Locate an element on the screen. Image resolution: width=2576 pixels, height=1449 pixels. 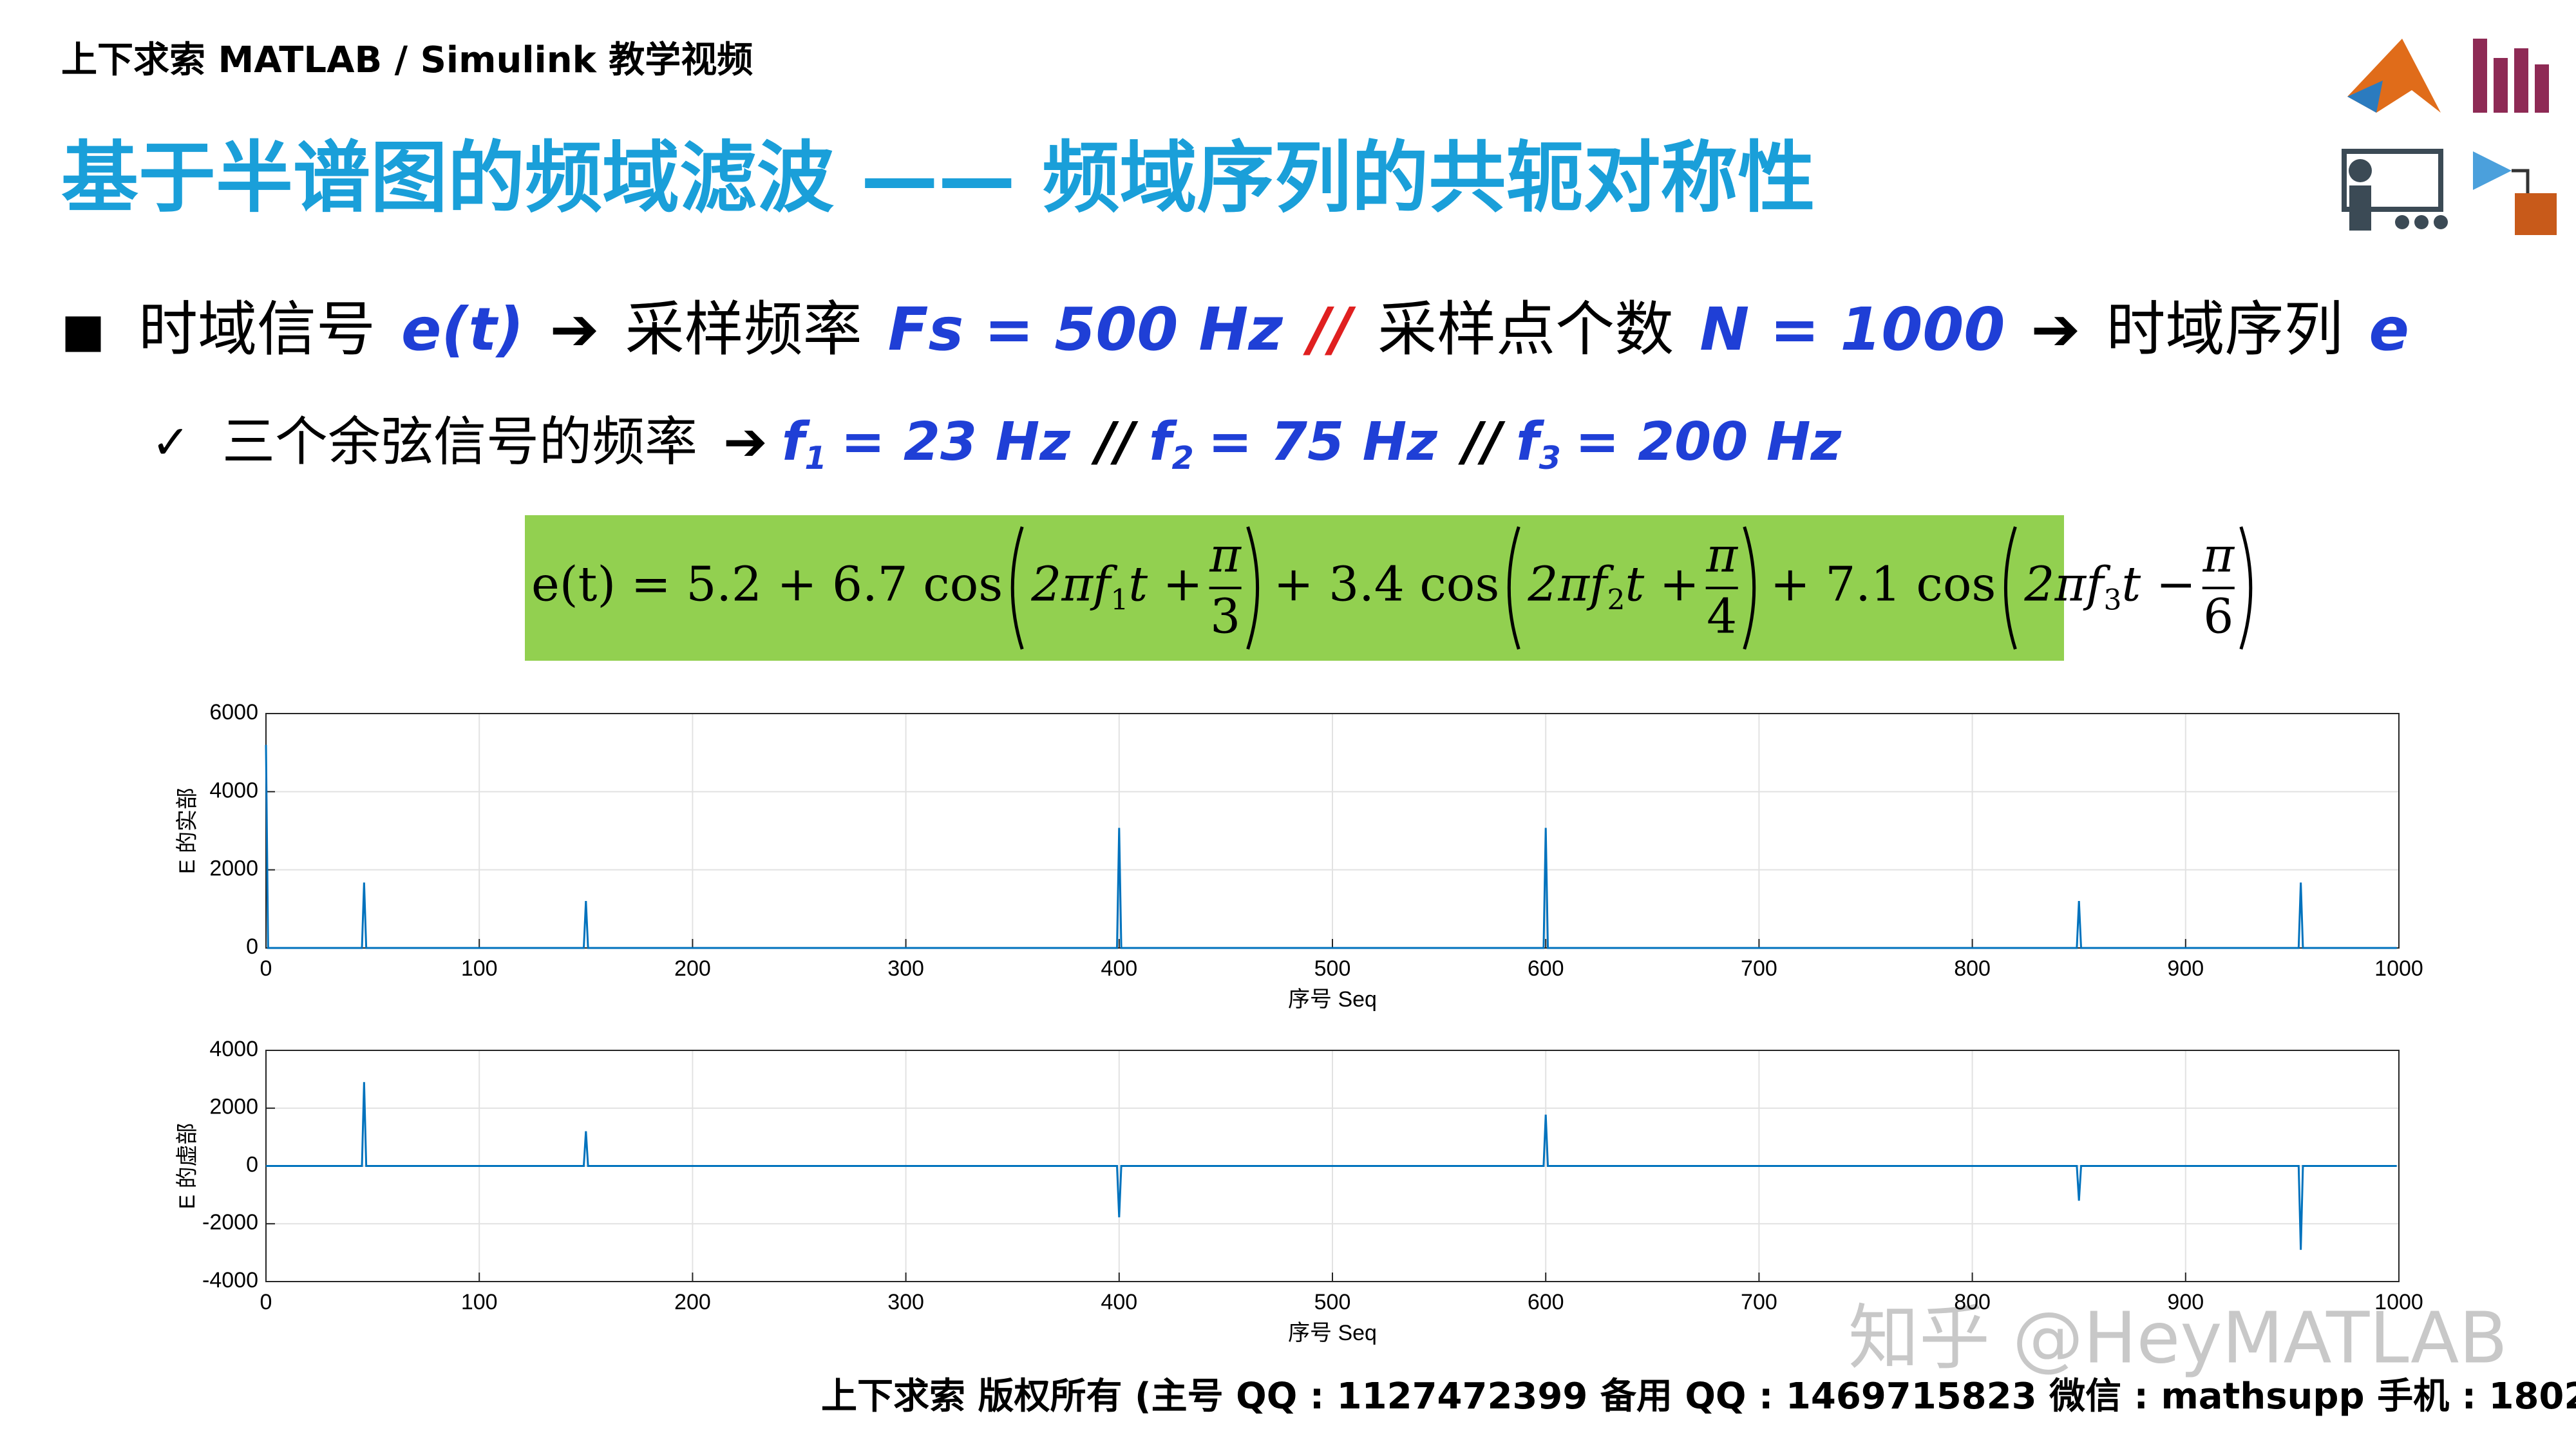
watermark: 知乎 @HeyMATLAB is located at coordinates (2178, 1337).